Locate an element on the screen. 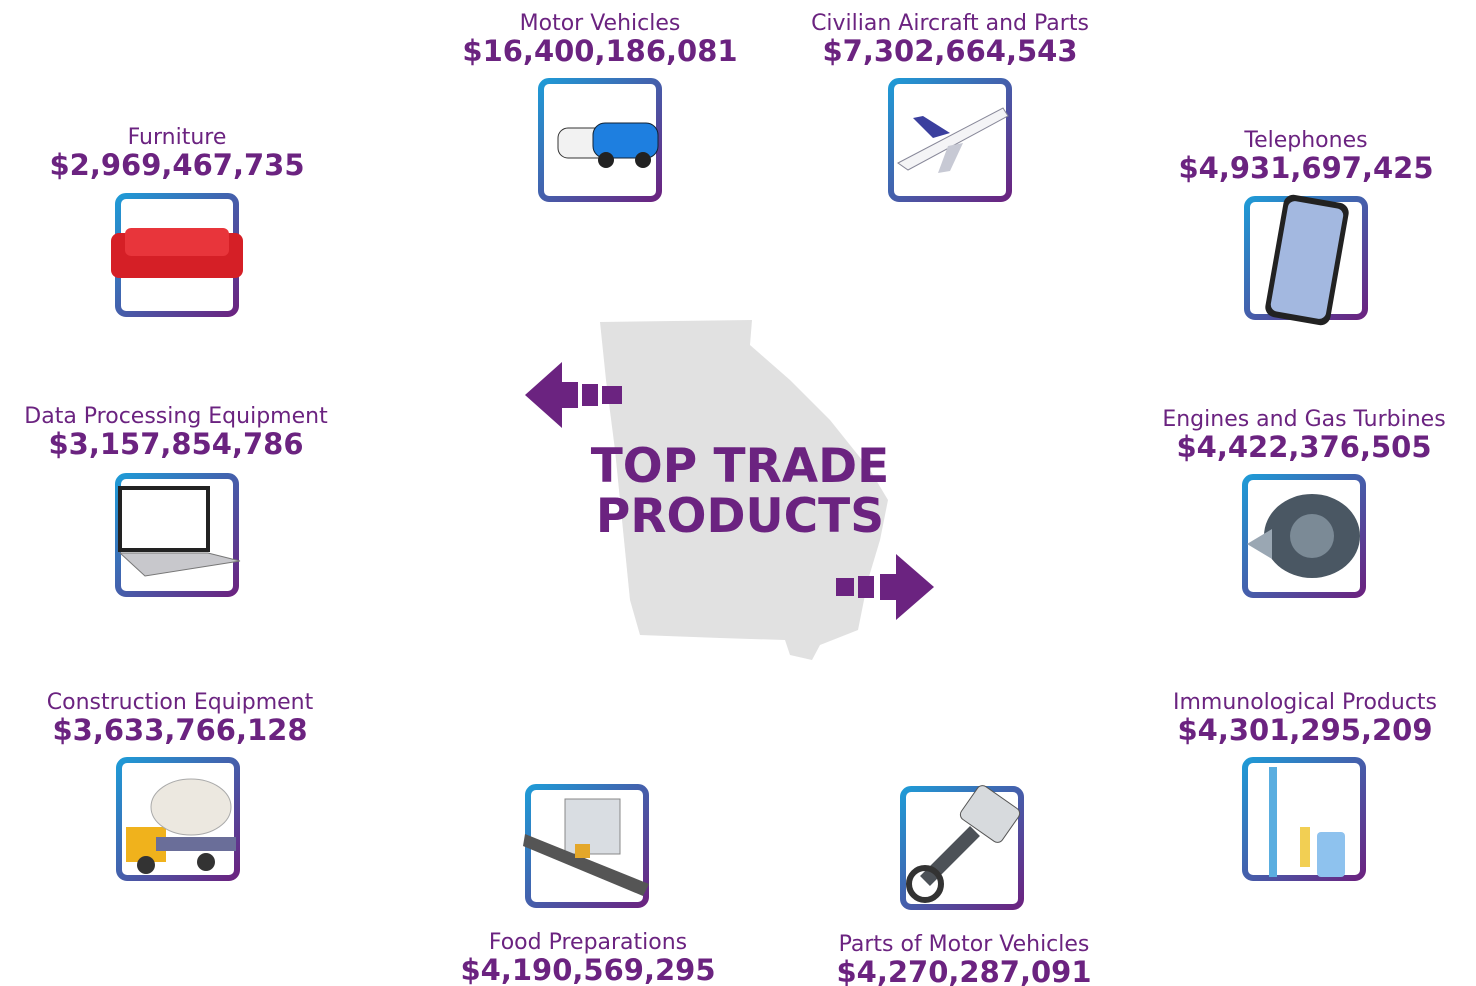 The height and width of the screenshot is (986, 1476). product-value: $7,302,664,543 is located at coordinates (949, 51).